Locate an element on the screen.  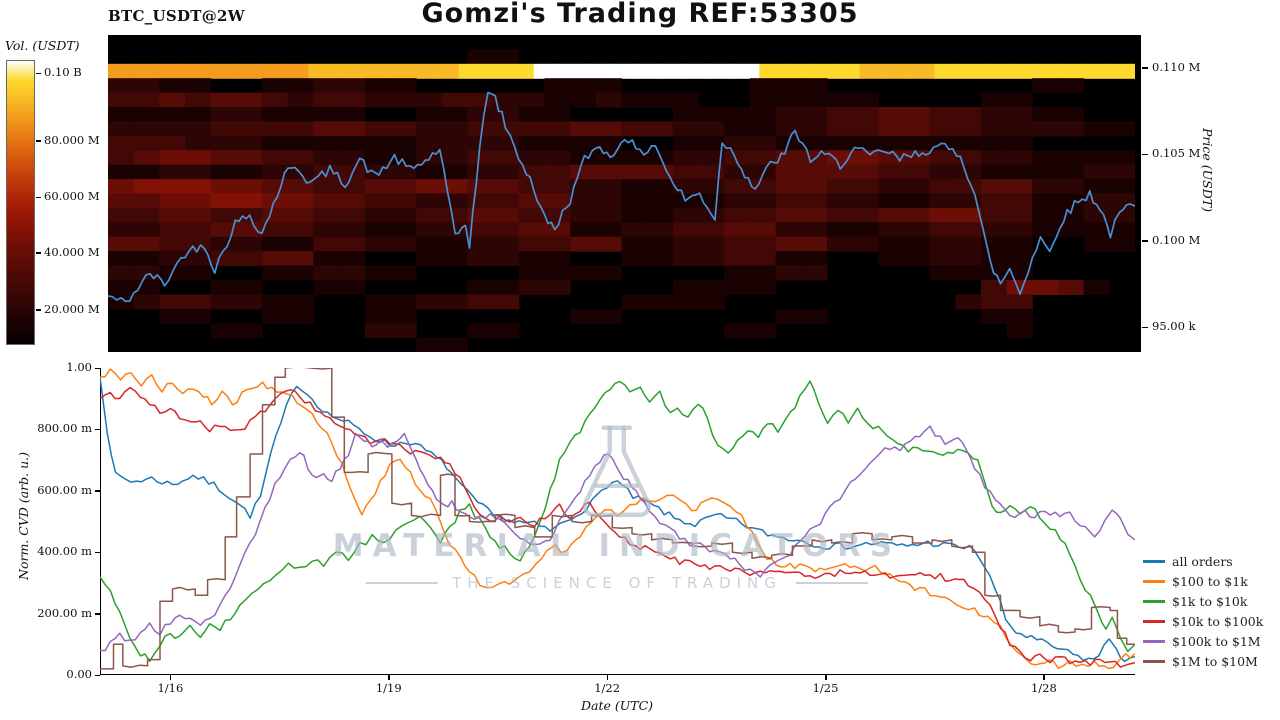
cvd-y-tick-label: 0.00 is located at coordinates (79, 674).